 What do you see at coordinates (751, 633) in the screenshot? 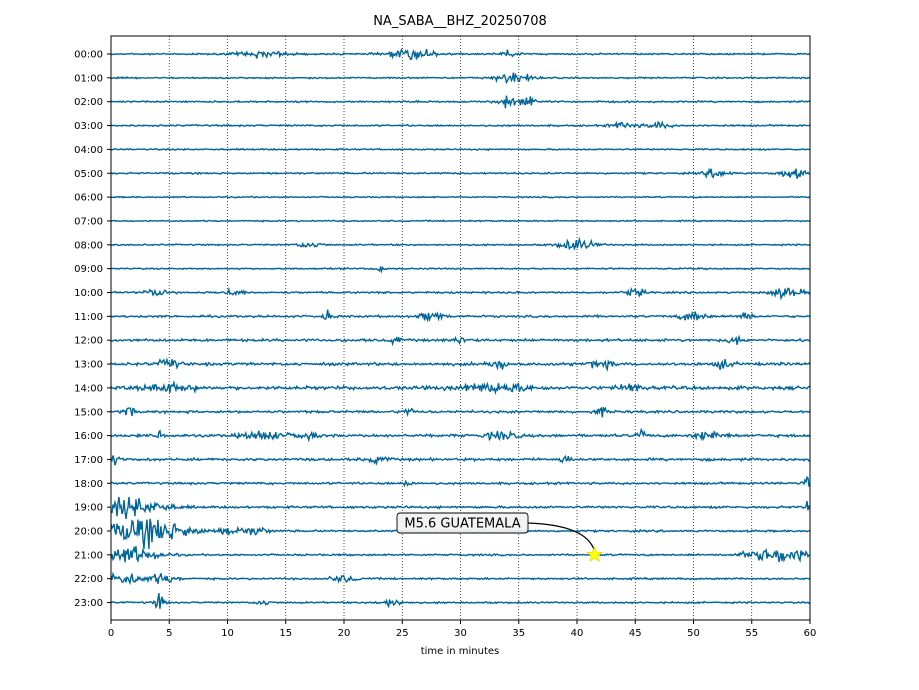
I see `x-tick-label: 55` at bounding box center [751, 633].